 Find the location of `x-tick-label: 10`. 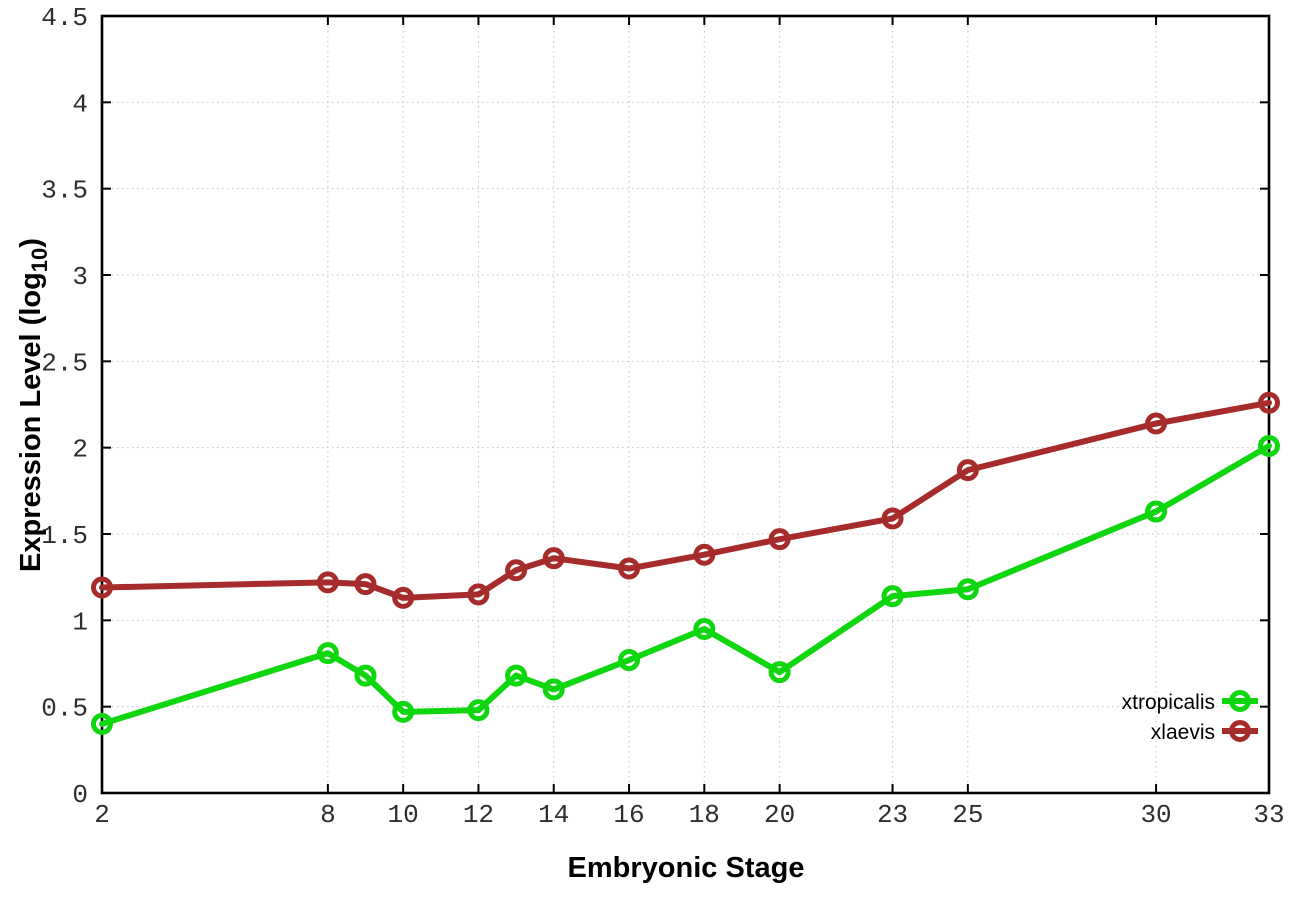

x-tick-label: 10 is located at coordinates (403, 815).